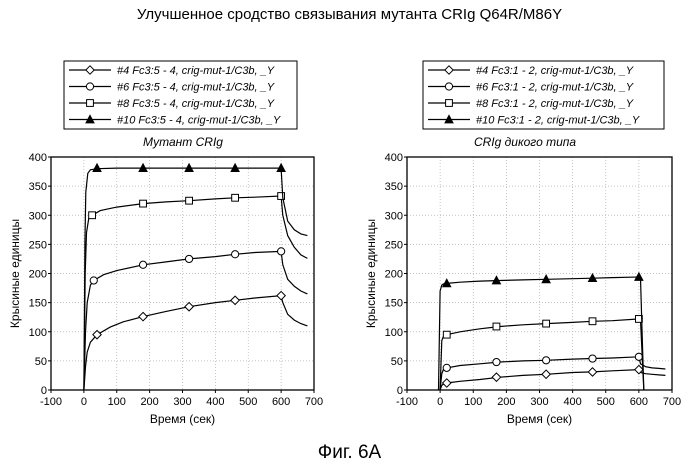 This screenshot has width=699, height=468. What do you see at coordinates (196, 104) in the screenshot?
I see `legend-label: #8 Fc3:5 - 4, crig-mut-1/C3b, _Y` at bounding box center [196, 104].